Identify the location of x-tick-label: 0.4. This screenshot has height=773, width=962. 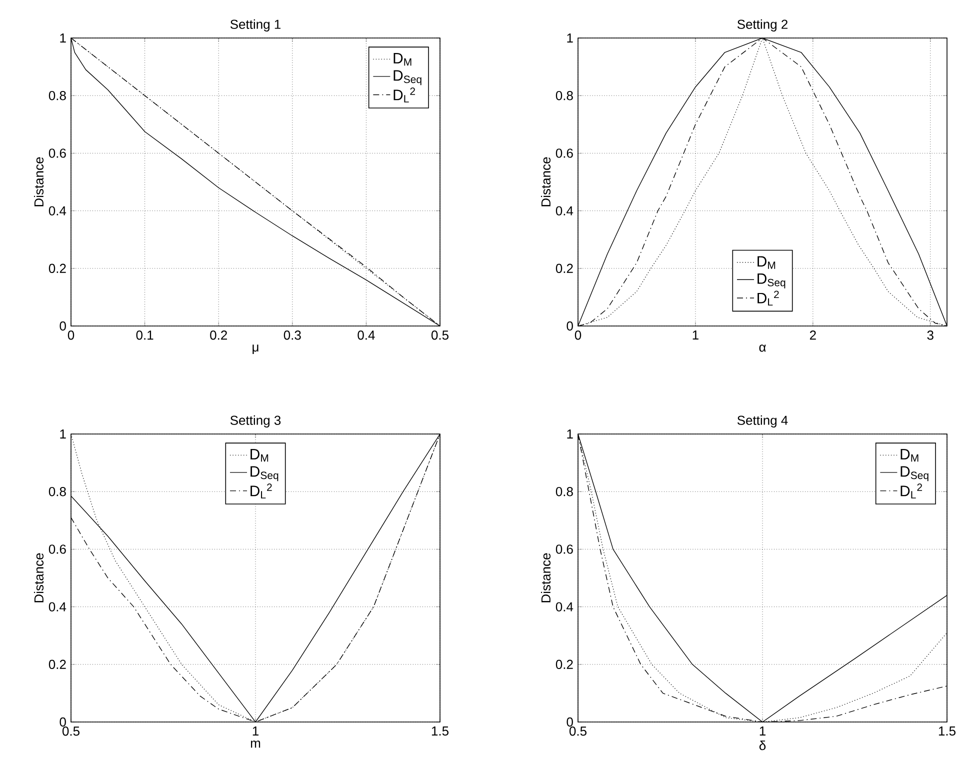
(366, 335).